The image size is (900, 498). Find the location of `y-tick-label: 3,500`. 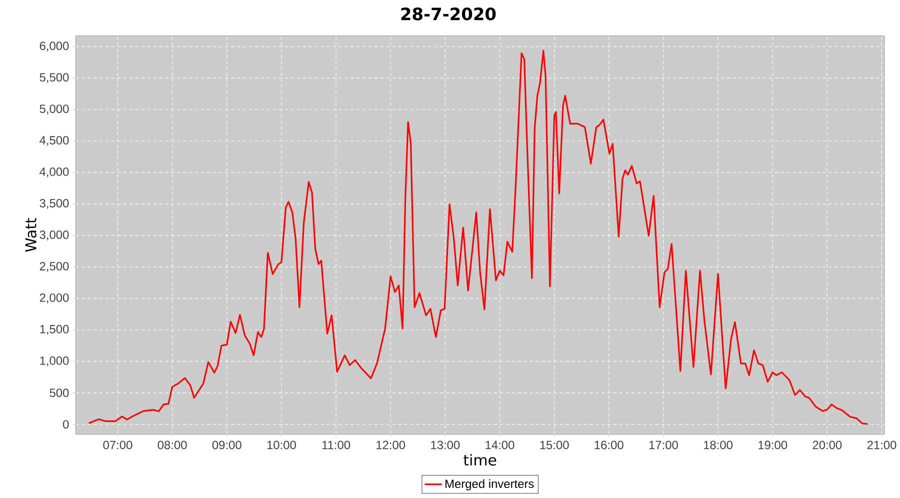

y-tick-label: 3,500 is located at coordinates (54, 204).